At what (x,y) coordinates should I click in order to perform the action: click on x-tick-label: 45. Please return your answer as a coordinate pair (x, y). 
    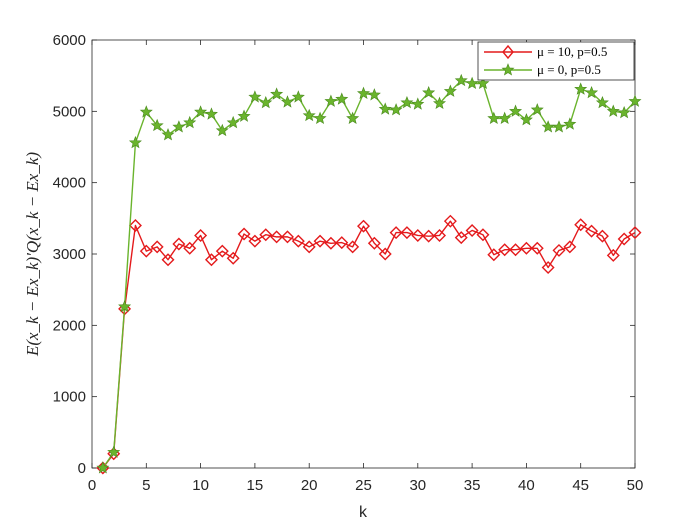
    Looking at the image, I should click on (580, 485).